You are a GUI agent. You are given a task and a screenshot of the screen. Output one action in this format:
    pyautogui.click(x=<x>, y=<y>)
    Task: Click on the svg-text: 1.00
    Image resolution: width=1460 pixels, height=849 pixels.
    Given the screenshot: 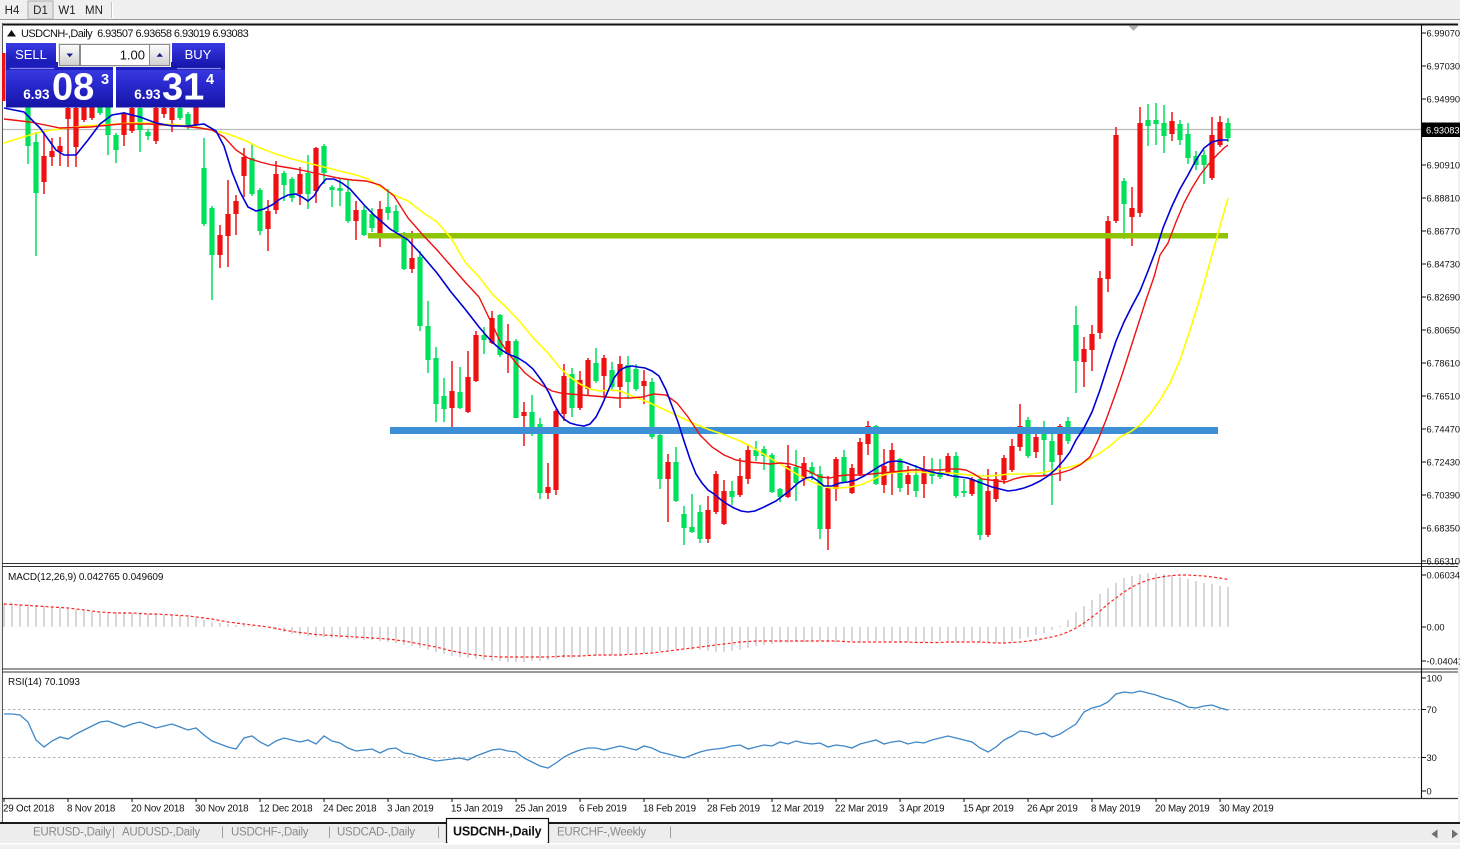 What is the action you would take?
    pyautogui.click(x=132, y=55)
    